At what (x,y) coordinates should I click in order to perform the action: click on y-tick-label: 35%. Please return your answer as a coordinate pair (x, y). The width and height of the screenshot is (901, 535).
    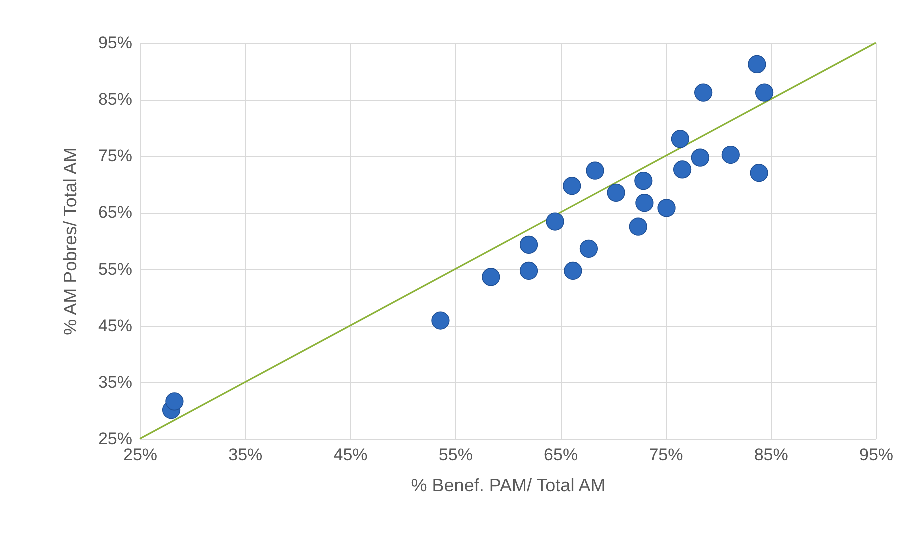
    Looking at the image, I should click on (115, 382).